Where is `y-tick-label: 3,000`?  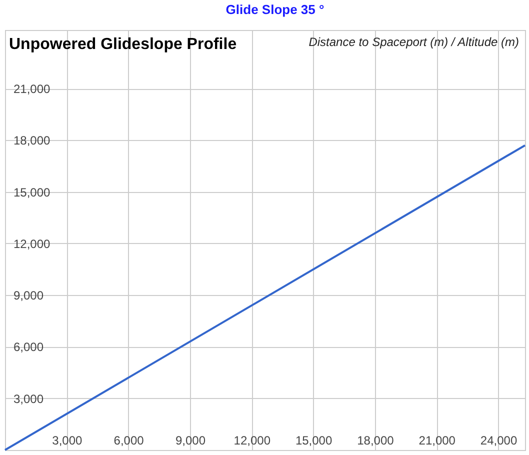 y-tick-label: 3,000 is located at coordinates (29, 399).